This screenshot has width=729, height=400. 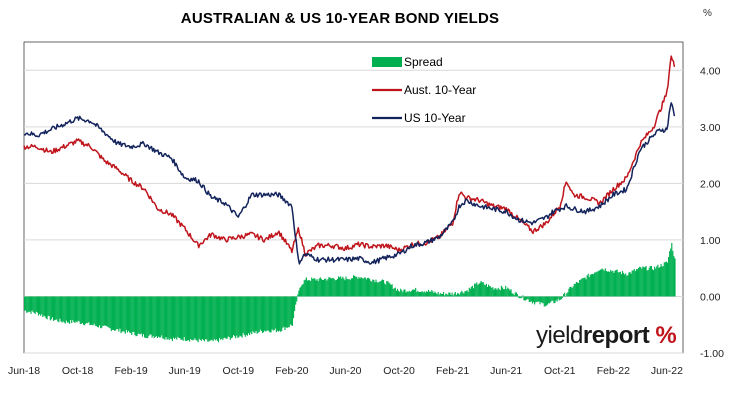 What do you see at coordinates (399, 371) in the screenshot?
I see `x-tick-label: Oct-20` at bounding box center [399, 371].